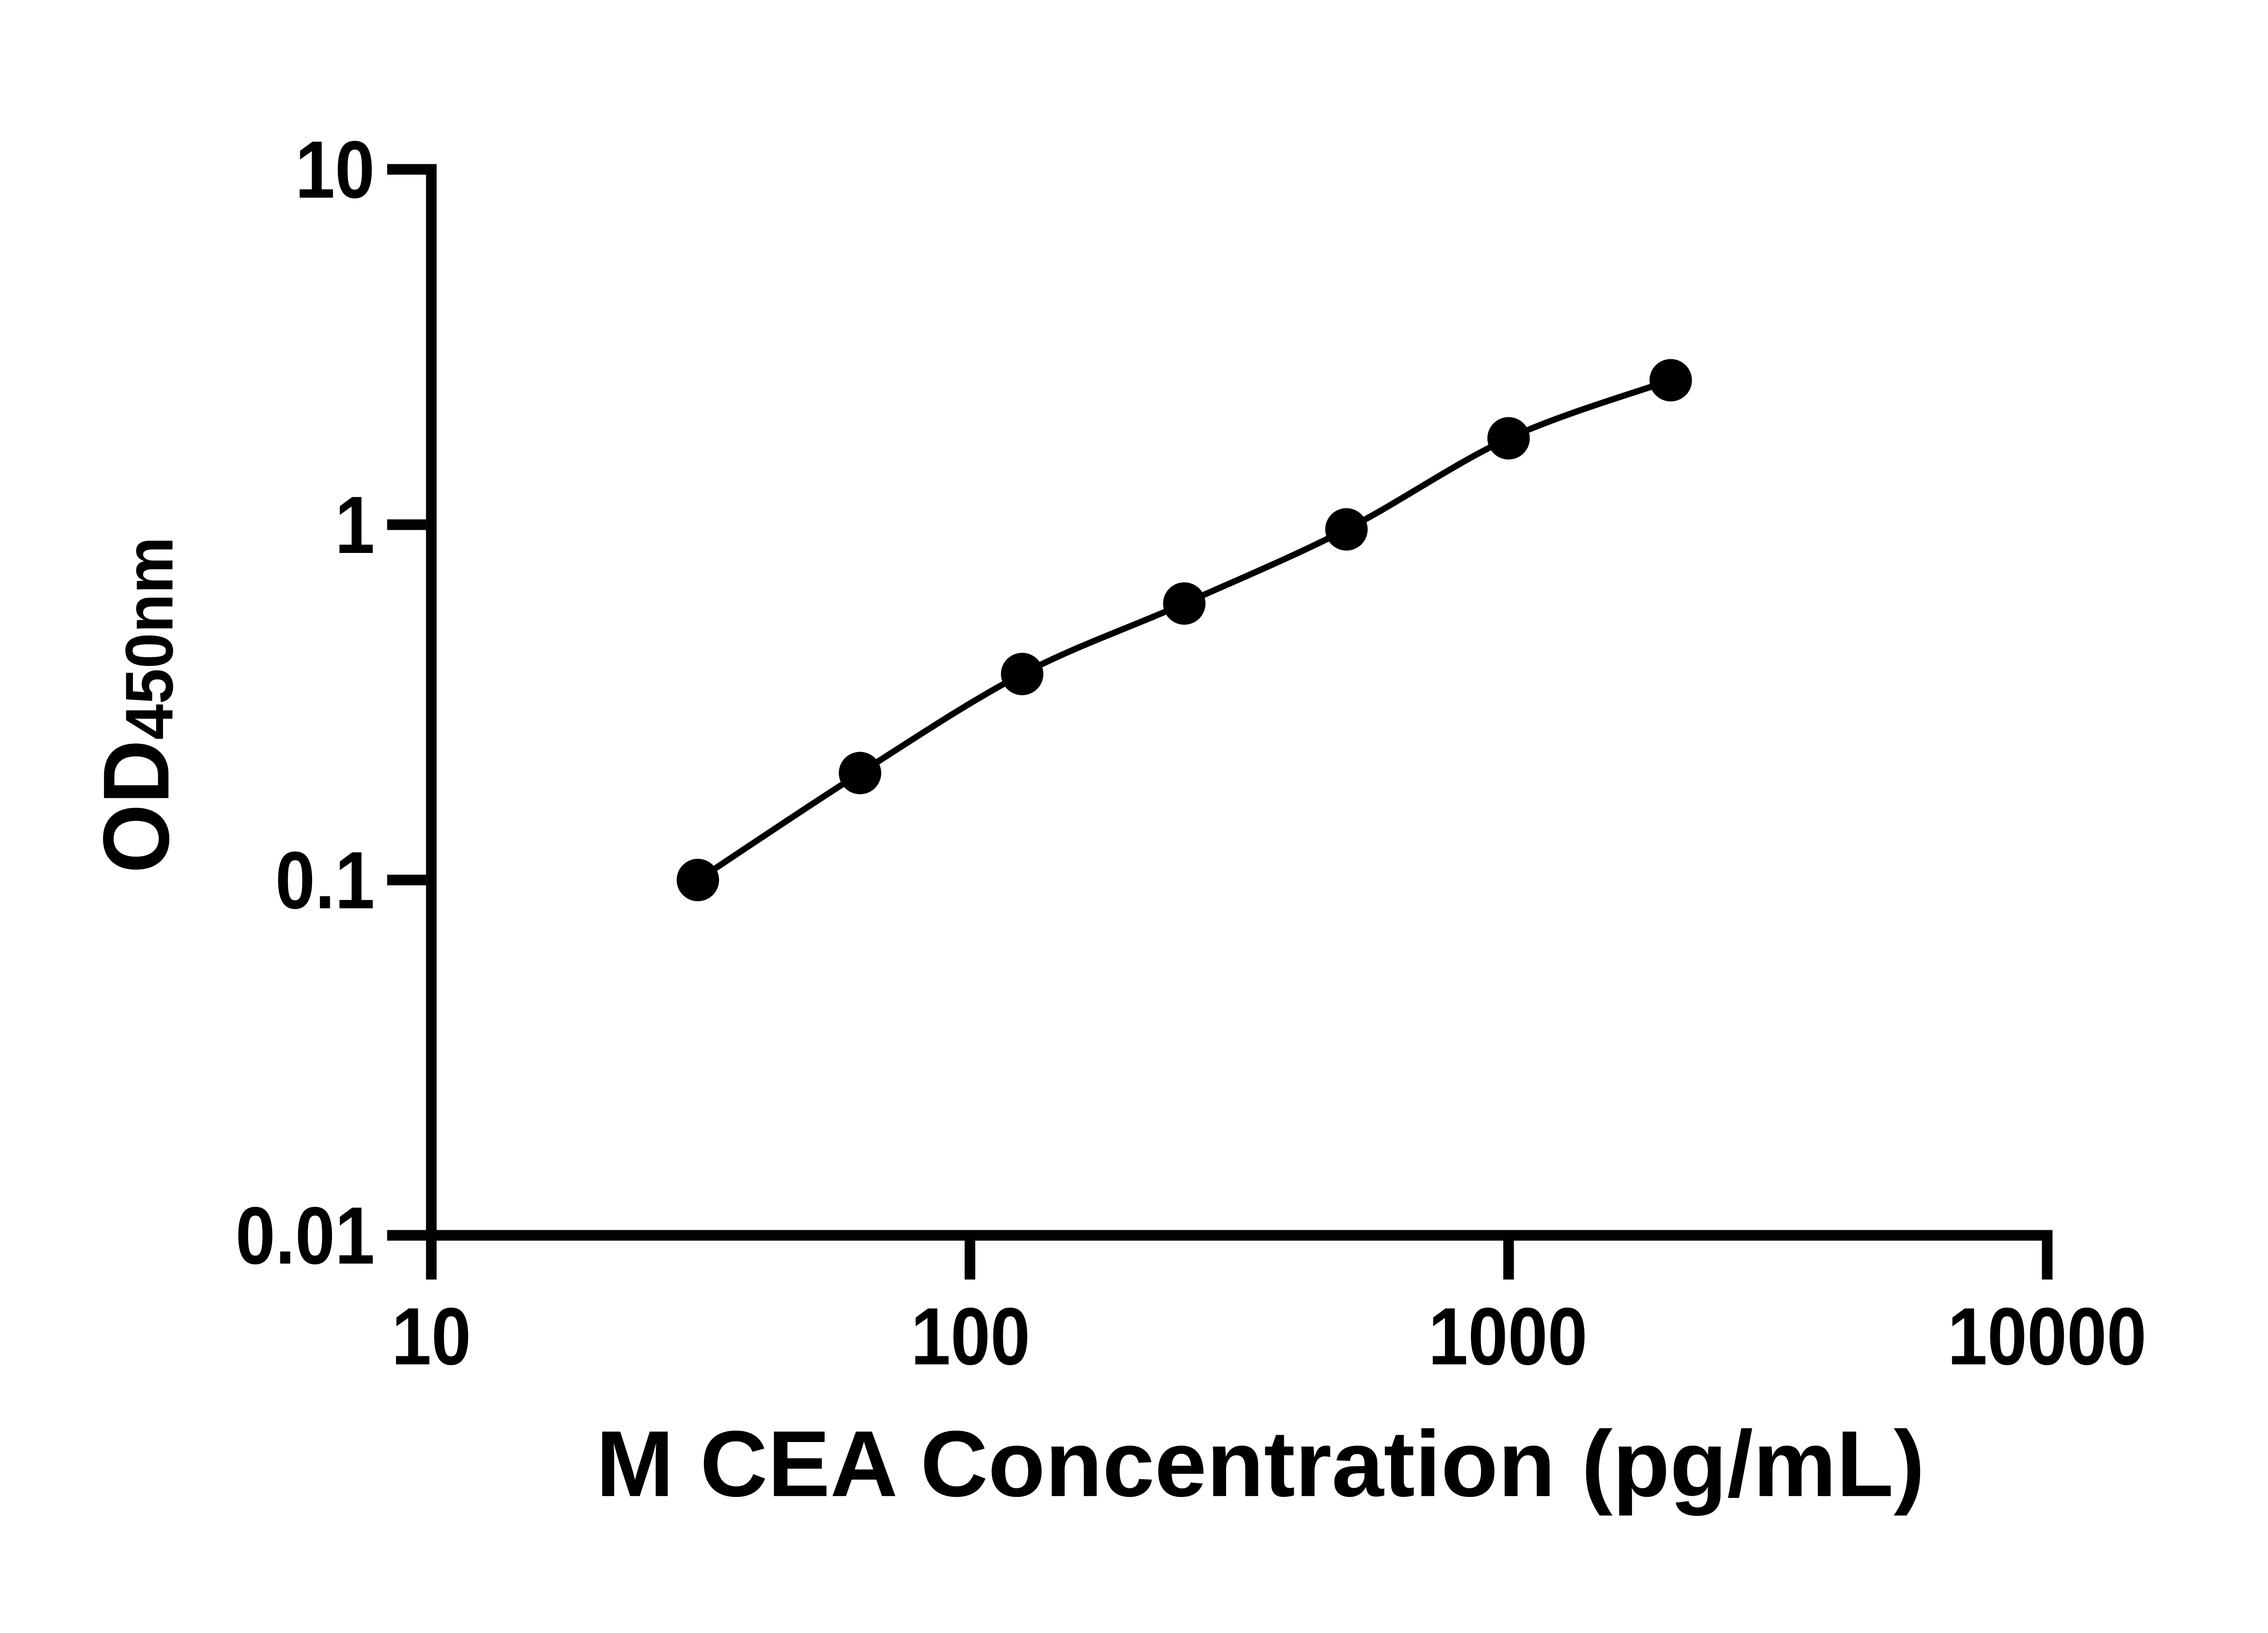  Describe the element at coordinates (355, 525) in the screenshot. I see `y-tick-label: 1` at that location.